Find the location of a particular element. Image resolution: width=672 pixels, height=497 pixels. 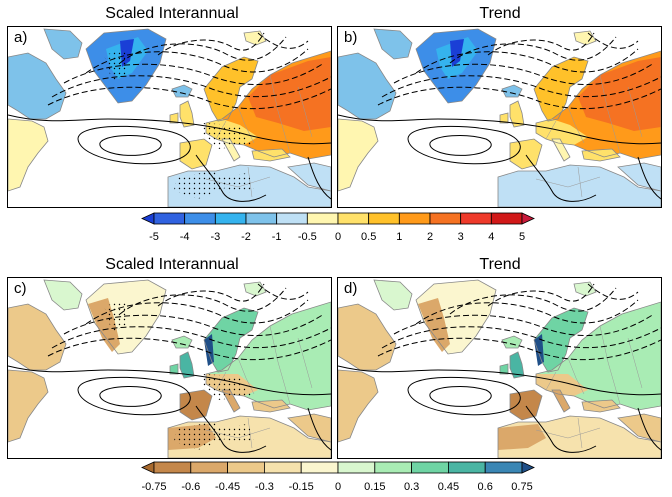

colorbar-tick-label: -1 is located at coordinates (277, 237).